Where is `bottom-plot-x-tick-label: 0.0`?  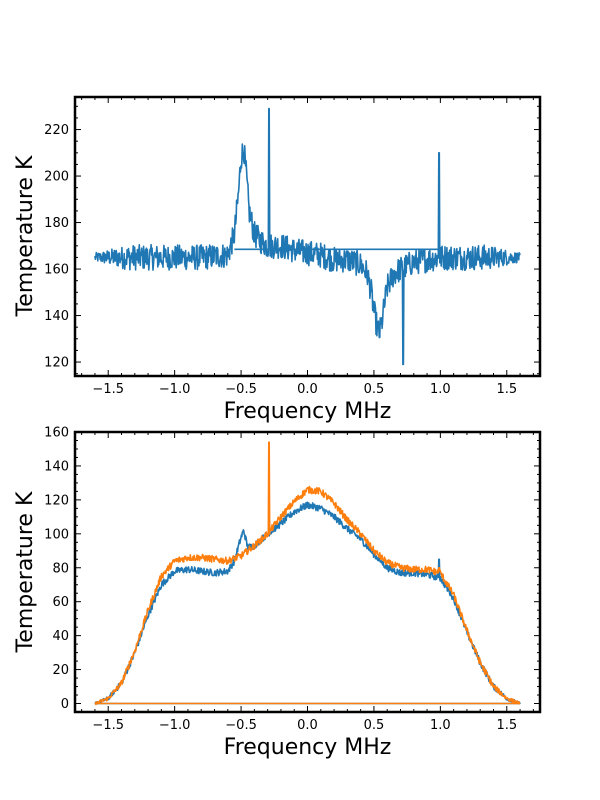
bottom-plot-x-tick-label: 0.0 is located at coordinates (307, 725).